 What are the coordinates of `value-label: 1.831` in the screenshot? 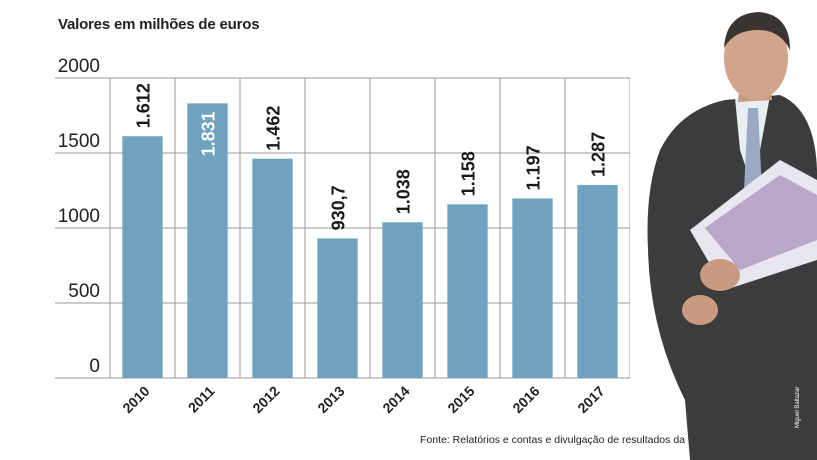 It's located at (209, 133).